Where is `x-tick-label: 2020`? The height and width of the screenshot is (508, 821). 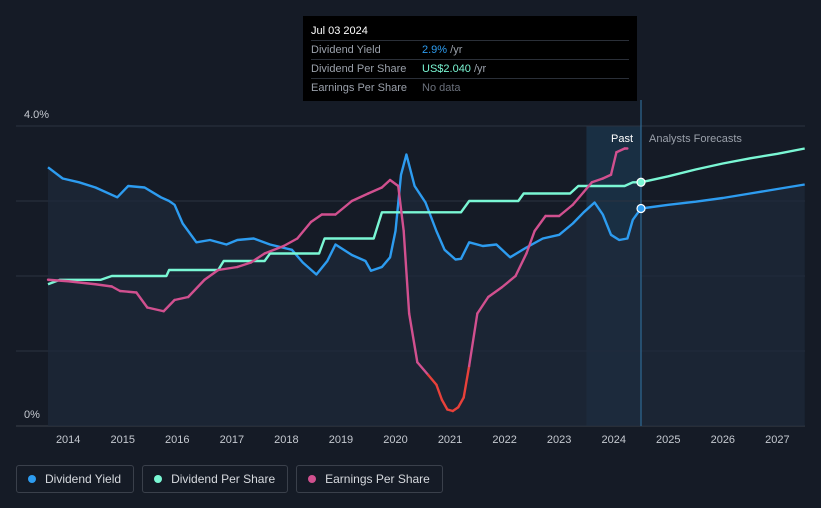
x-tick-label: 2020 is located at coordinates (395, 440).